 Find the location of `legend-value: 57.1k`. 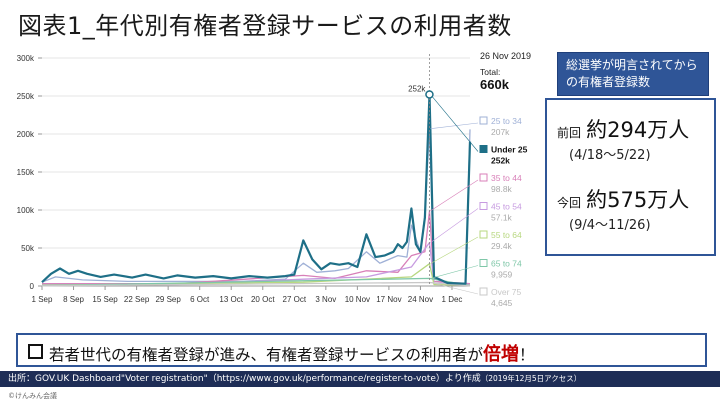

legend-value: 57.1k is located at coordinates (502, 218).